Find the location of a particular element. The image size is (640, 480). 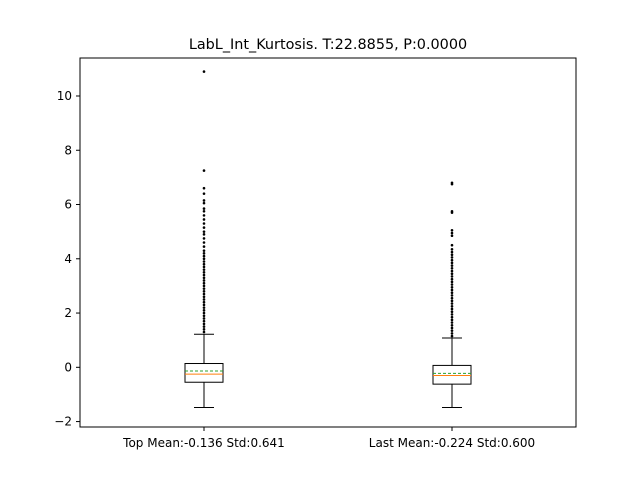

y-tick-label: 8 is located at coordinates (68, 150).